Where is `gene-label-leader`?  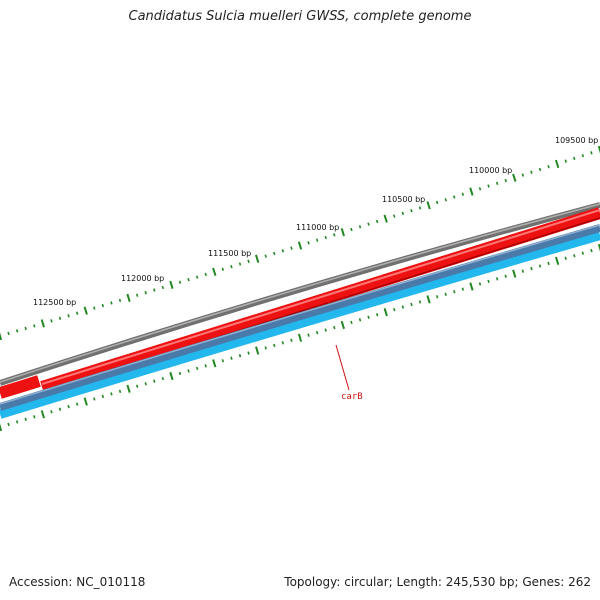
gene-label-leader is located at coordinates (342, 367).